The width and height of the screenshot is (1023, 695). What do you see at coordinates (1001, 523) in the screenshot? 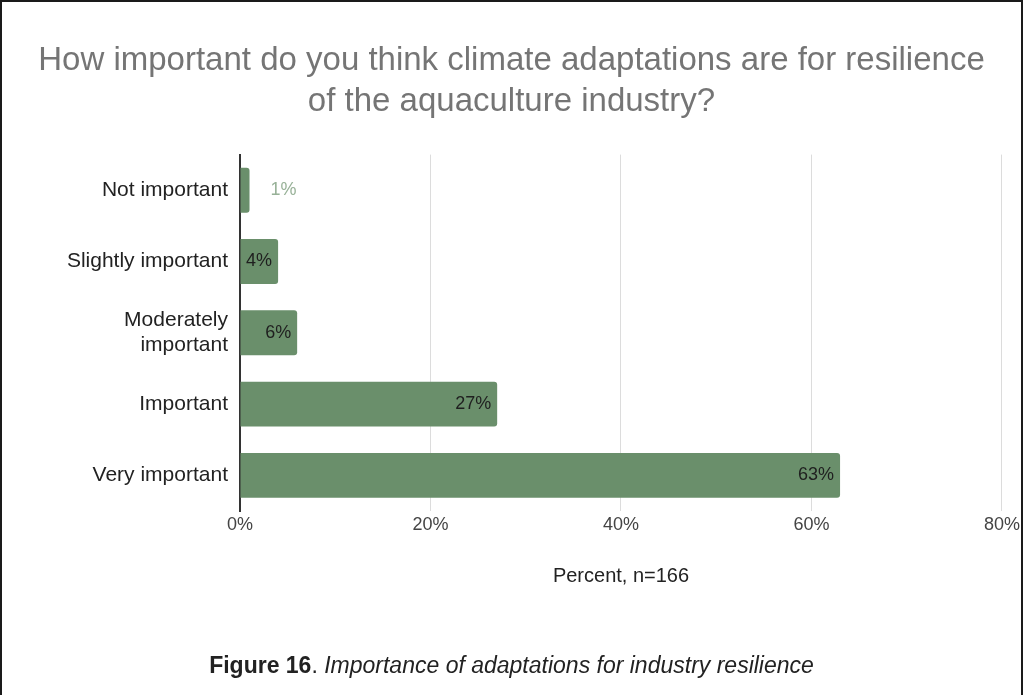
I see `x-tick-label: 80%` at bounding box center [1001, 523].